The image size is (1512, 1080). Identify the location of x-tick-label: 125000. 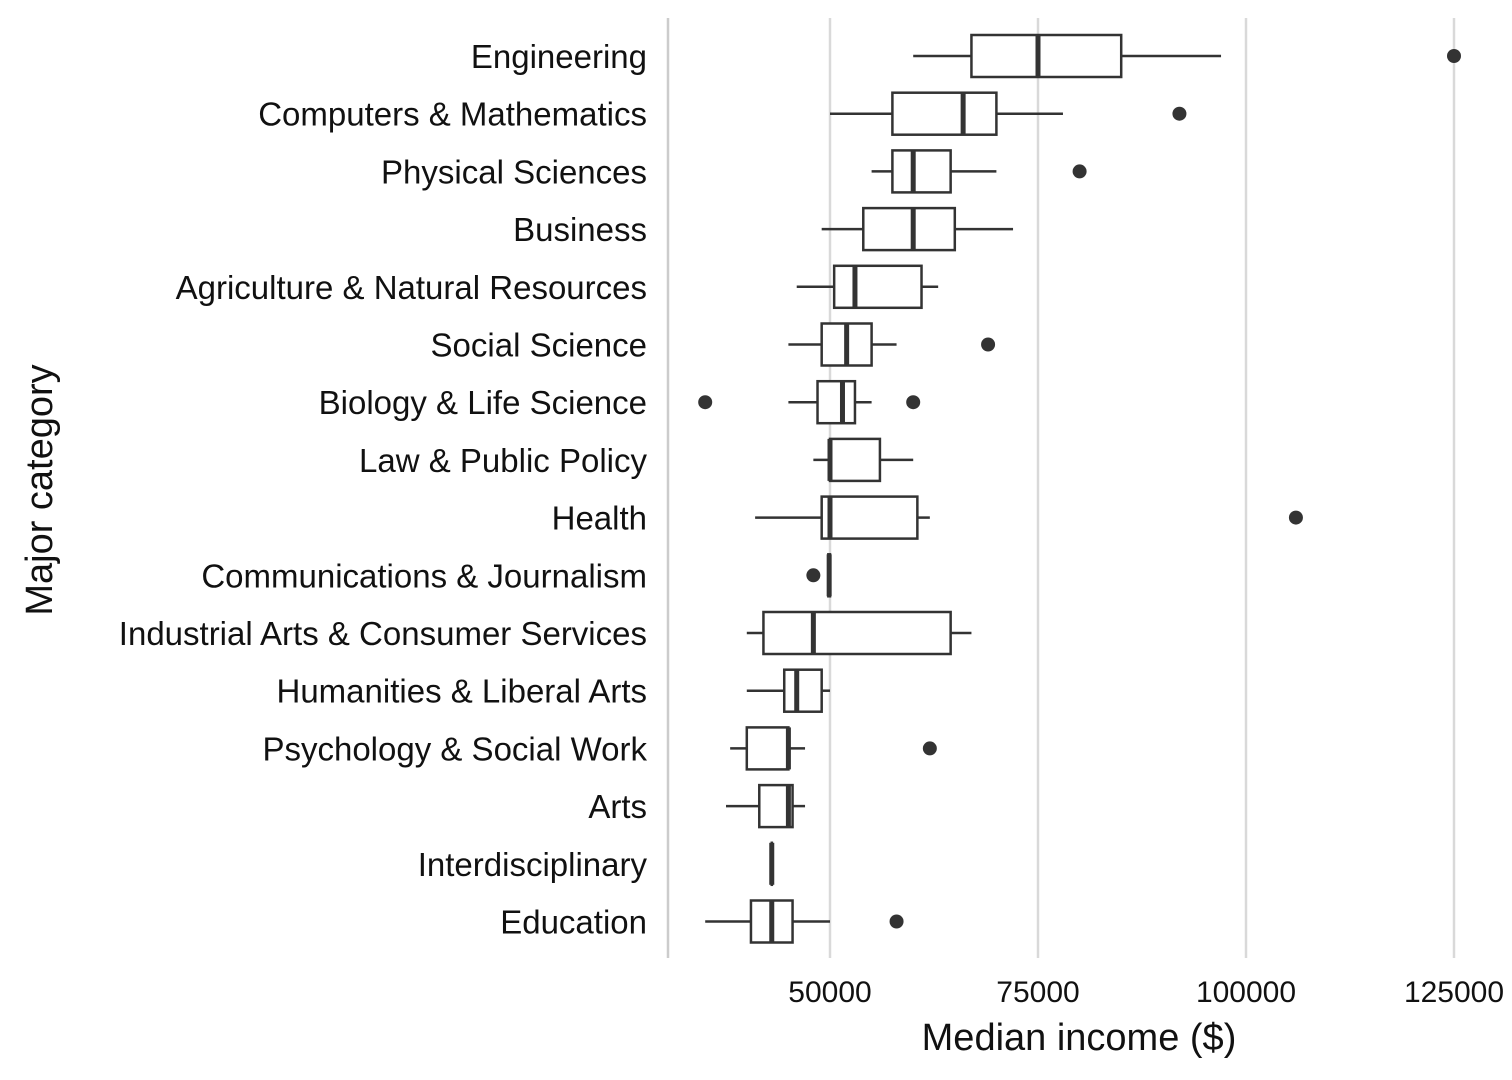
(1454, 992).